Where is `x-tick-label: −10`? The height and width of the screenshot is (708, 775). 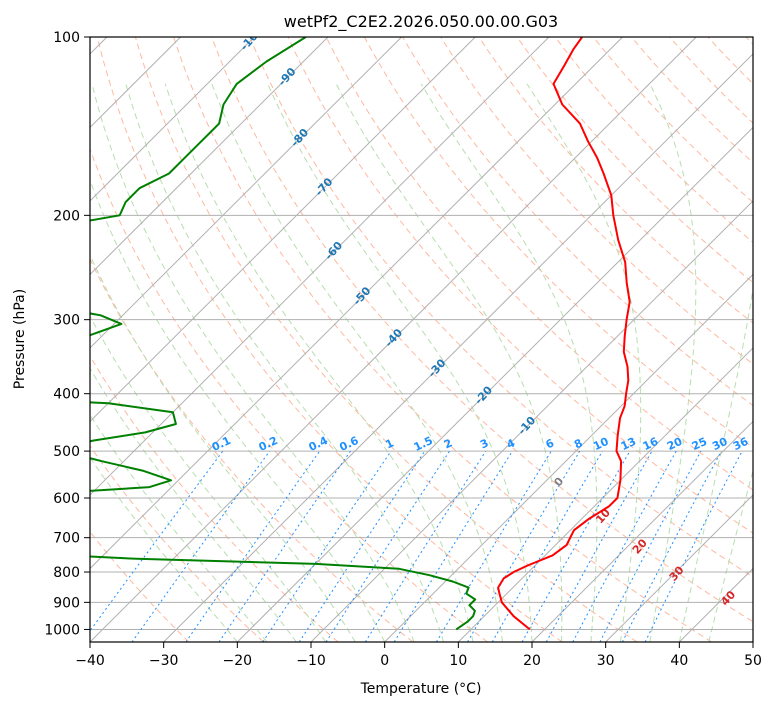
x-tick-label: −10 is located at coordinates (311, 661).